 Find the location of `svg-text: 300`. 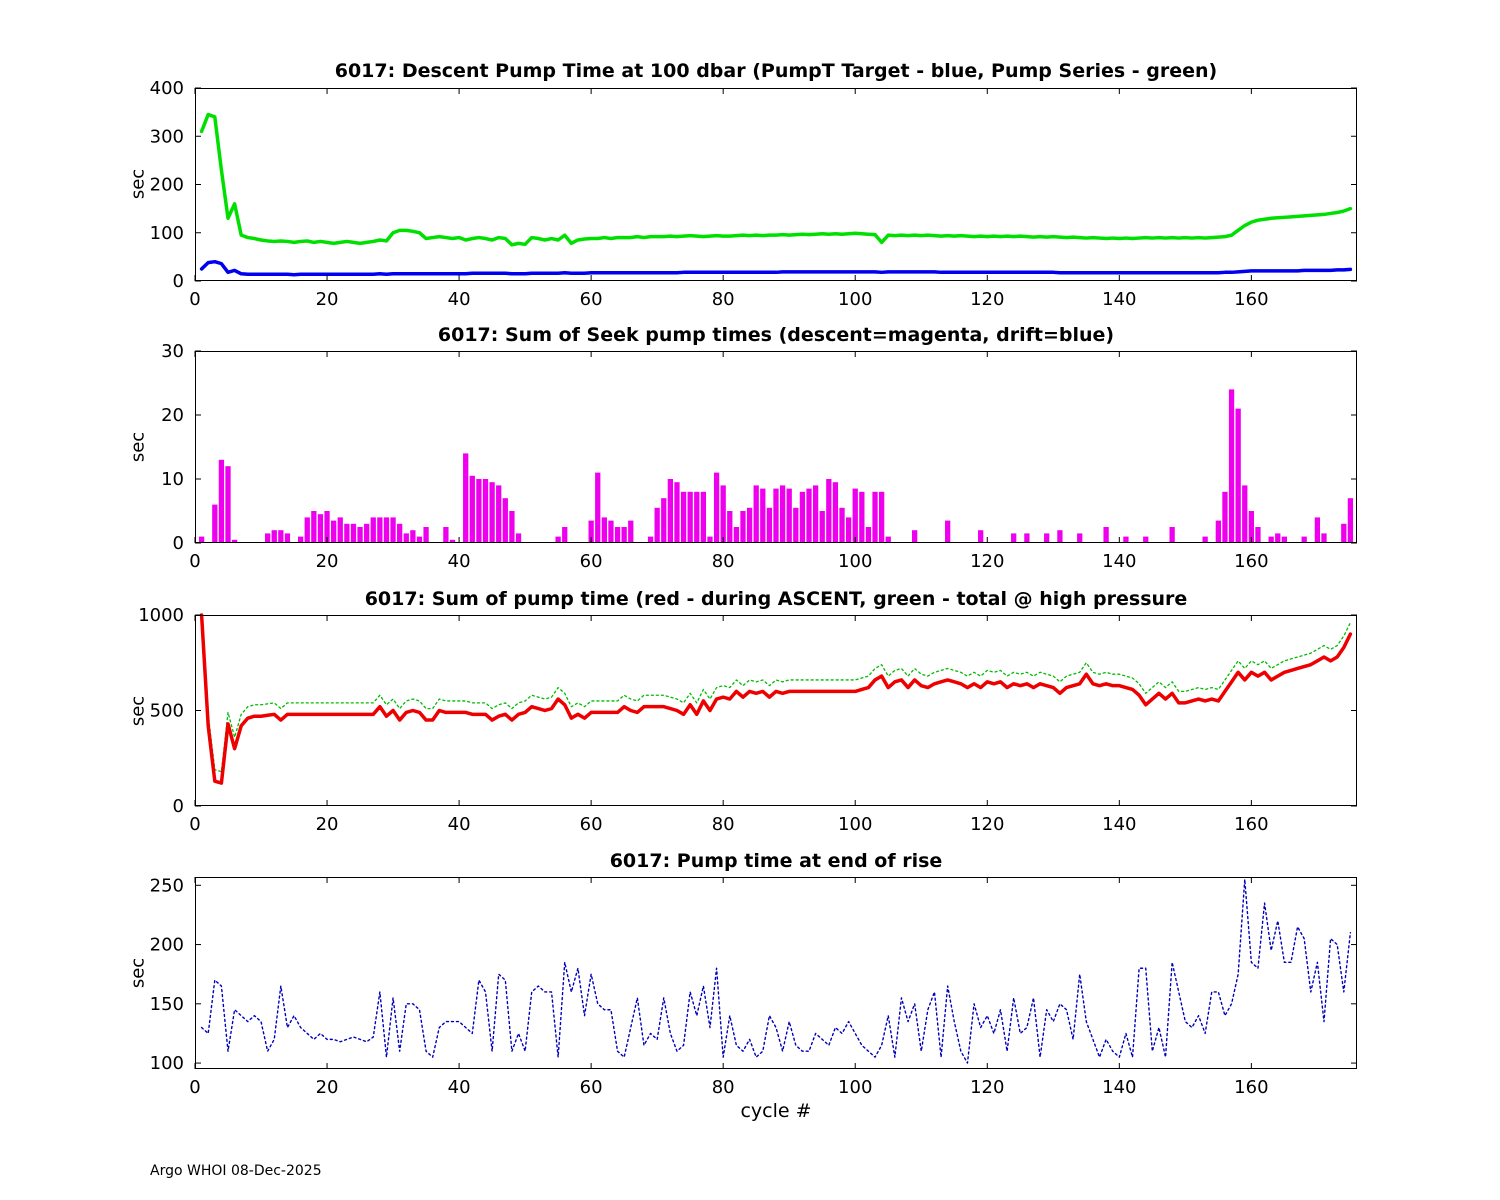

svg-text: 300 is located at coordinates (167, 136).